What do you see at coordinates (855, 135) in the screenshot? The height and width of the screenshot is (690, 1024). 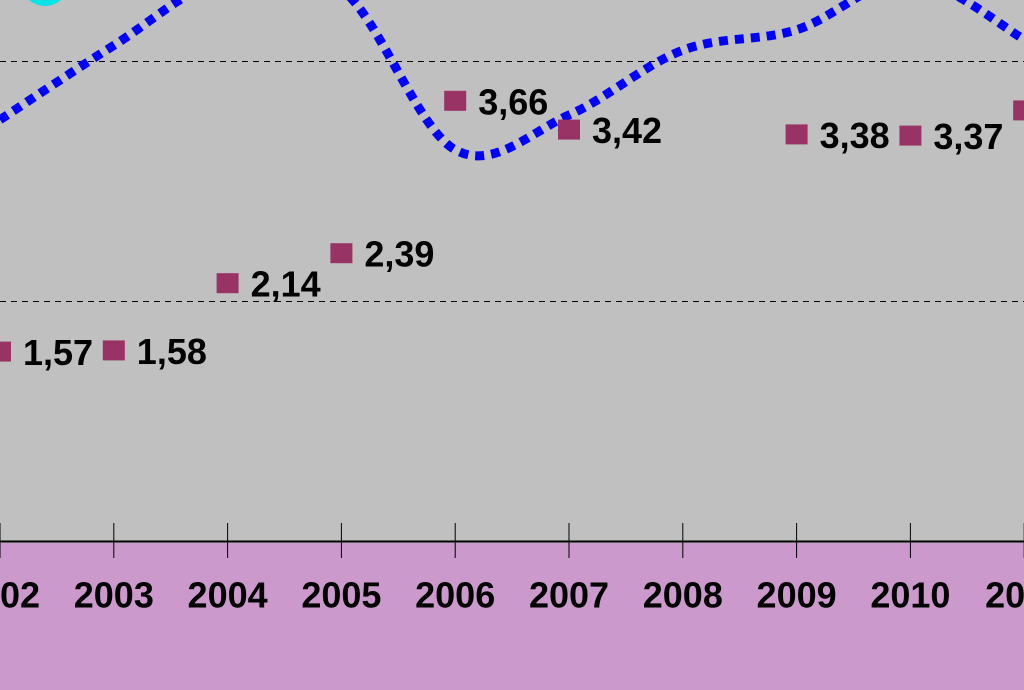 I see `data-label: 3,38` at bounding box center [855, 135].